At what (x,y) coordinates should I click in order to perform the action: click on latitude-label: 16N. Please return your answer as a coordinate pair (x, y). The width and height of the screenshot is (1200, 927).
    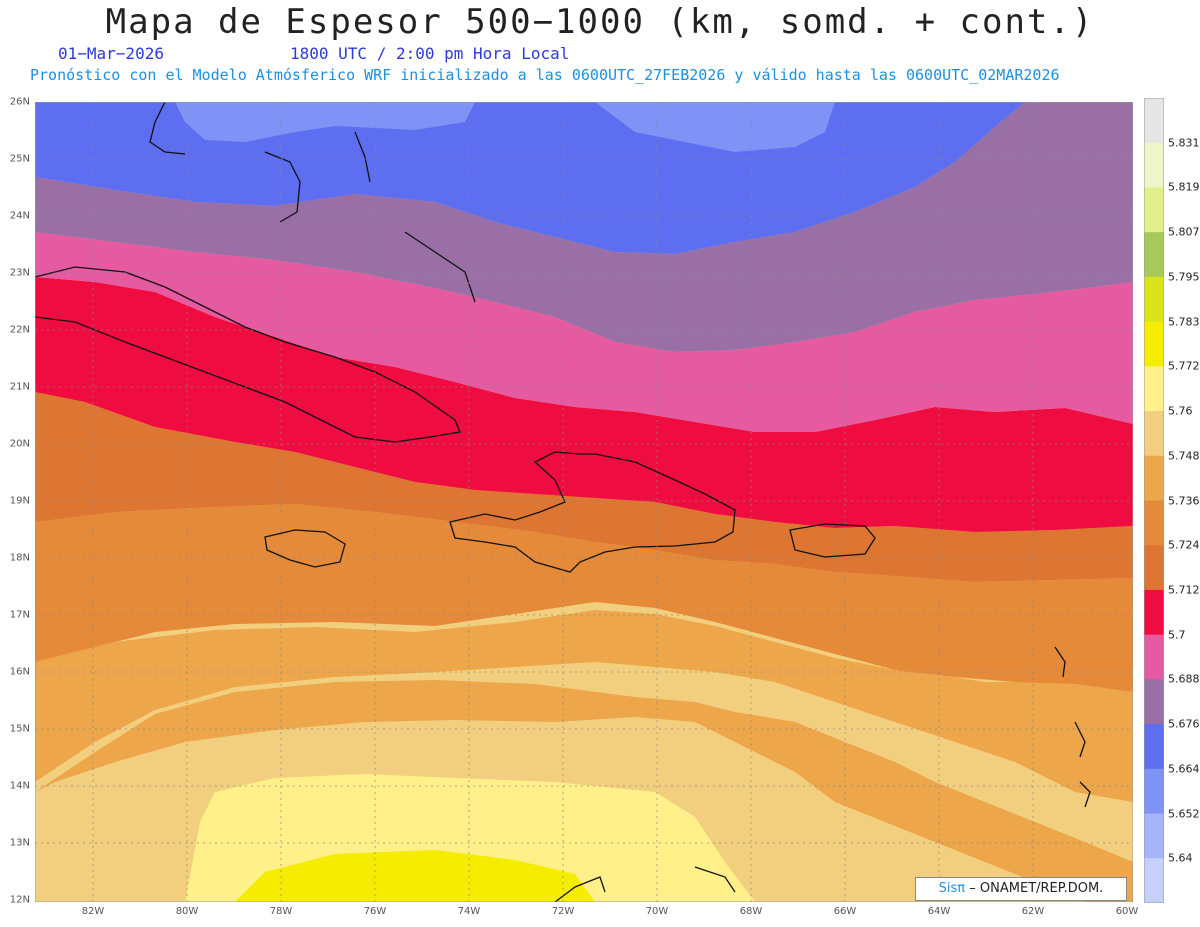
    Looking at the image, I should click on (19, 672).